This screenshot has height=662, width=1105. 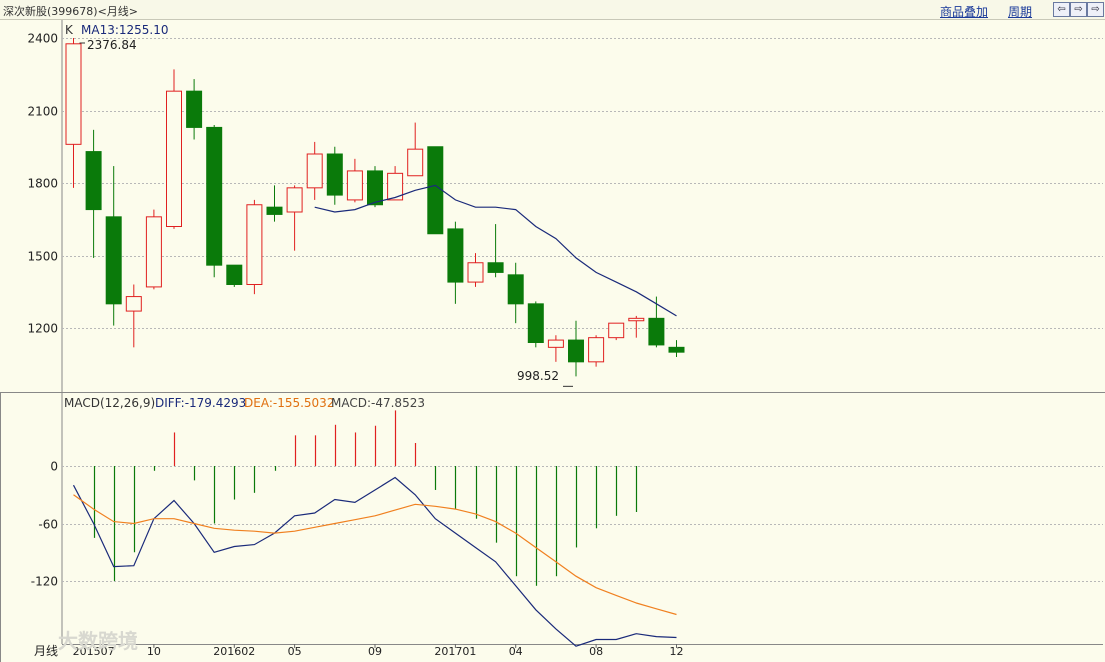 What do you see at coordinates (964, 12) in the screenshot?
I see `overlay-instrument-link: 商品叠加` at bounding box center [964, 12].